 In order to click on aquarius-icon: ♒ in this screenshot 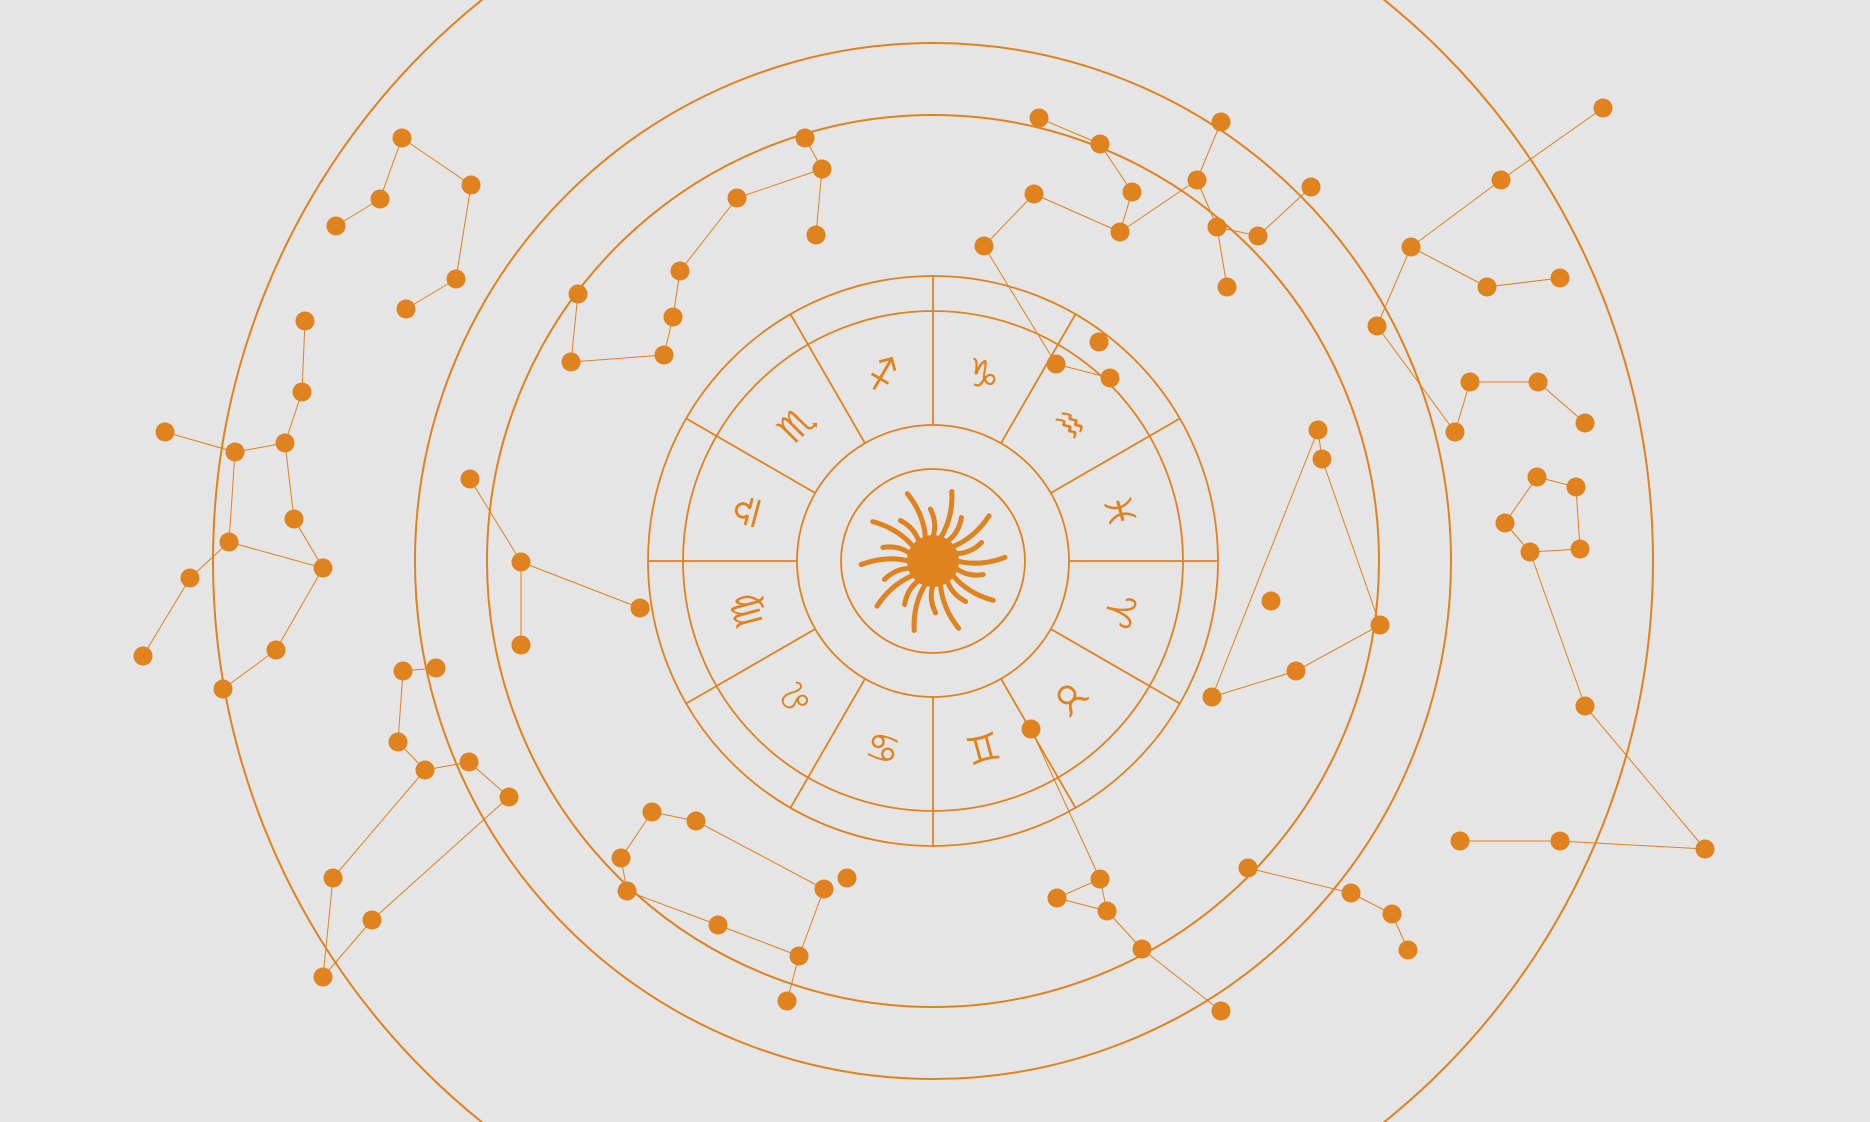, I will do `click(1069, 424)`.